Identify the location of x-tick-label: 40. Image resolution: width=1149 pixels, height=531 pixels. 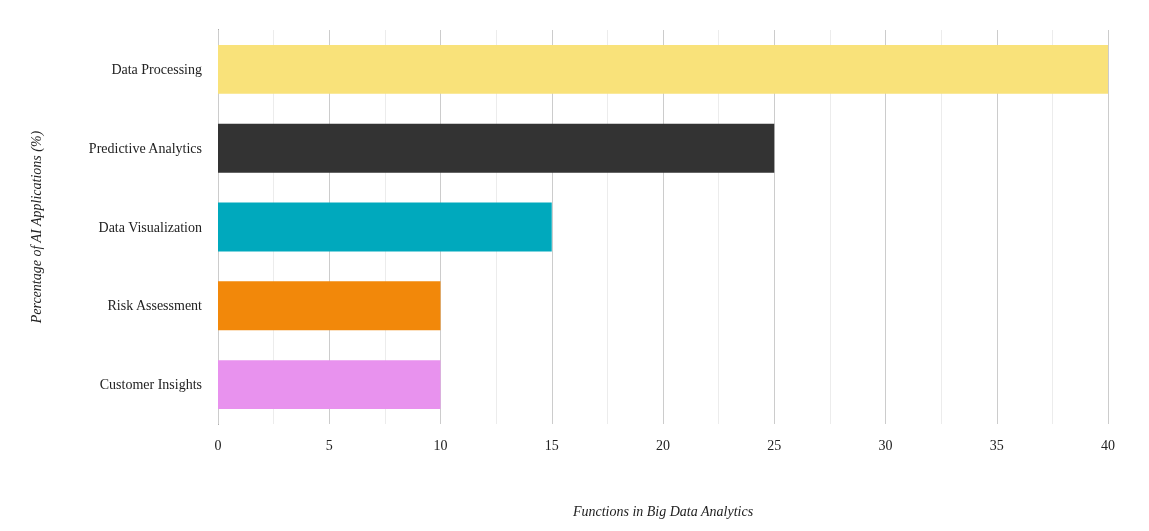
(1108, 445).